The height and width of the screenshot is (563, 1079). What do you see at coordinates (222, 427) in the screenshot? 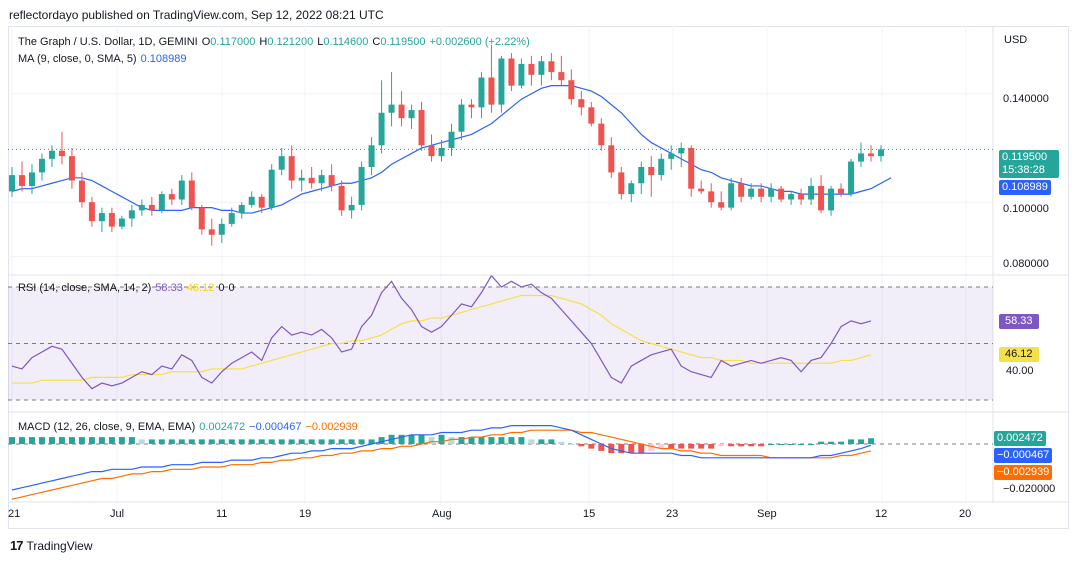
I see `macd-hist-value: 0.002472` at bounding box center [222, 427].